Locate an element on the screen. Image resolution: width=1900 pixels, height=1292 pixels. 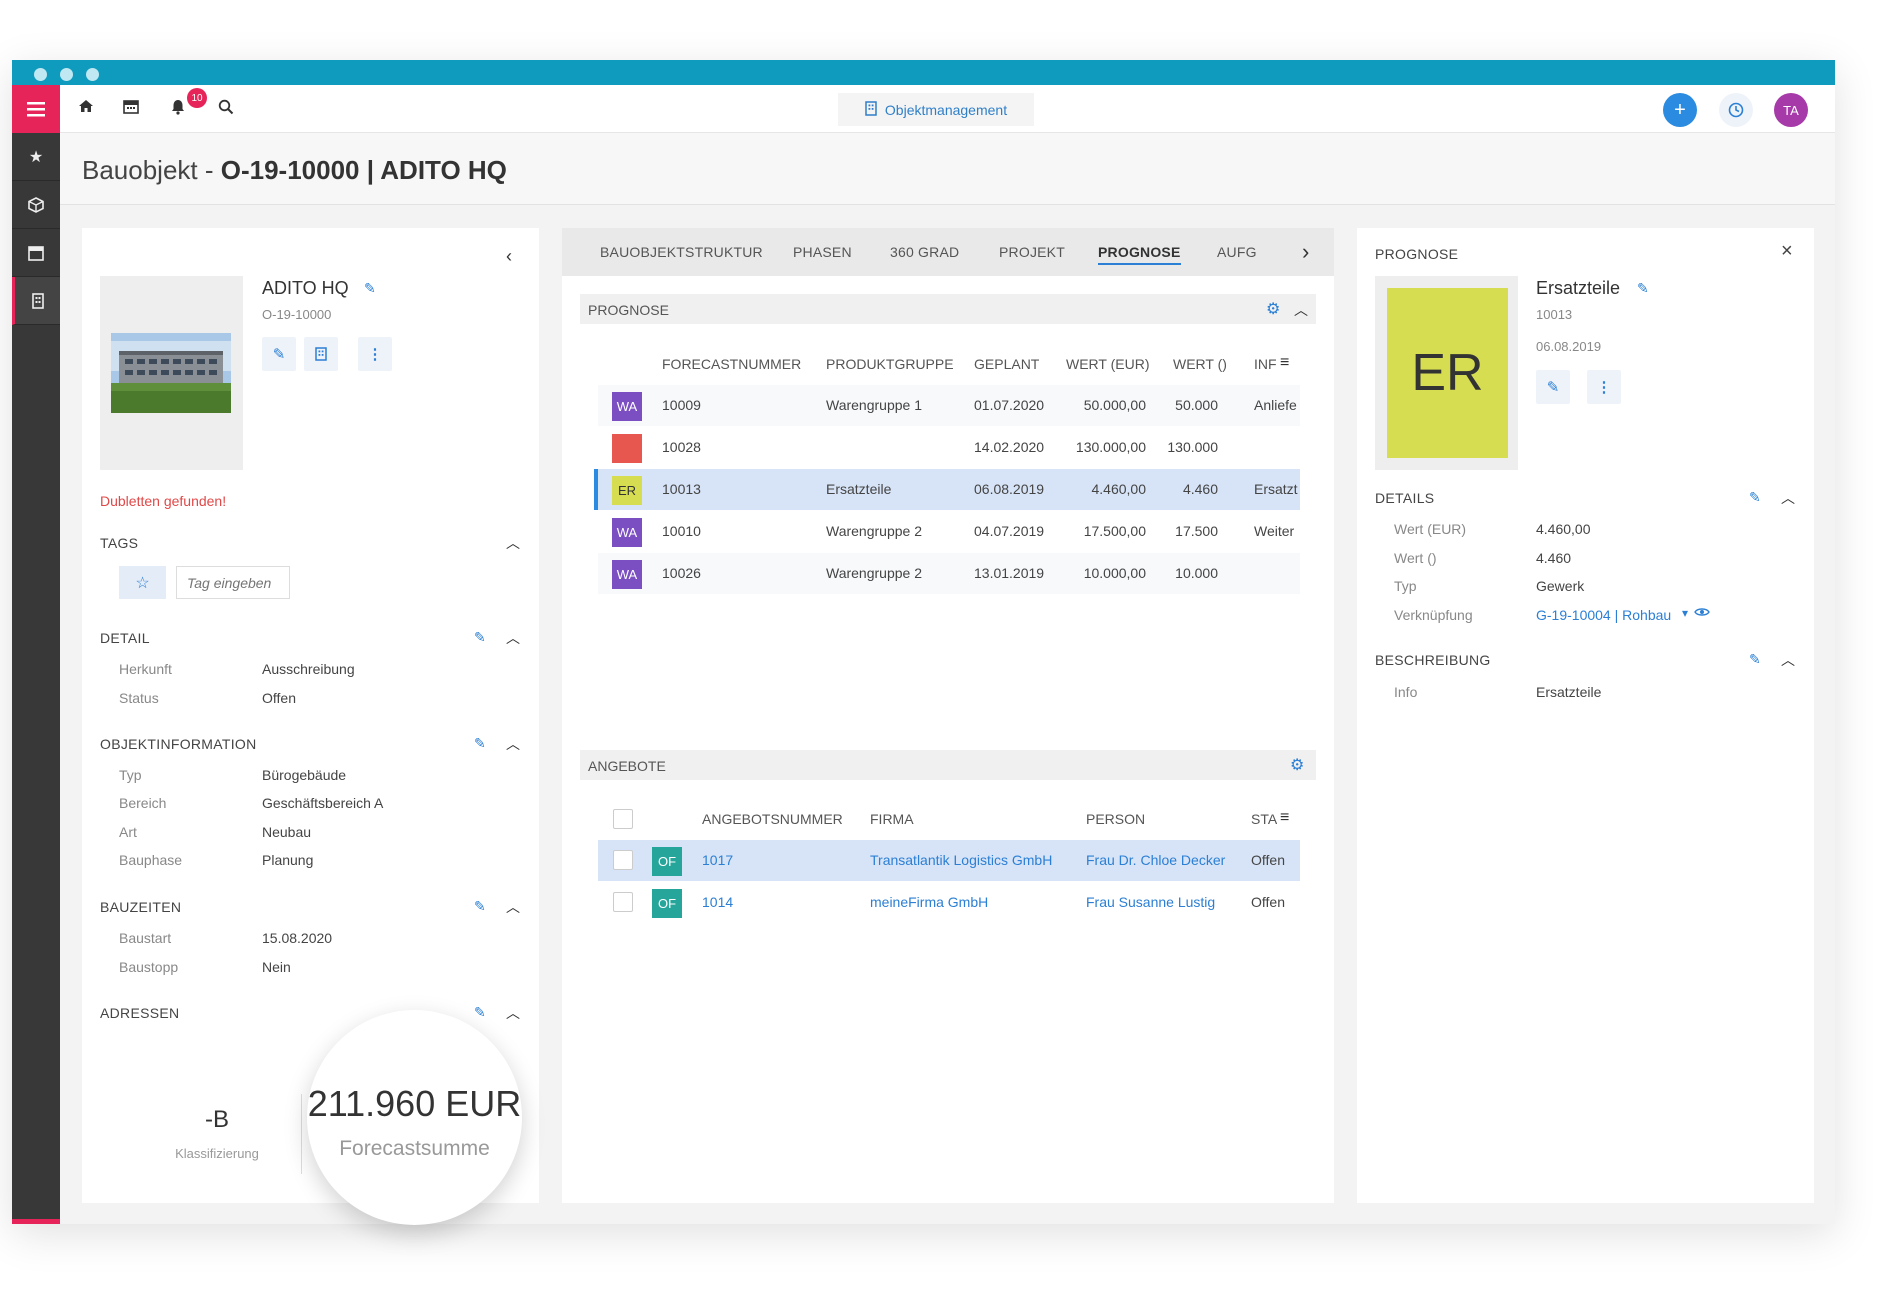
cube-icon is located at coordinates (36, 205).